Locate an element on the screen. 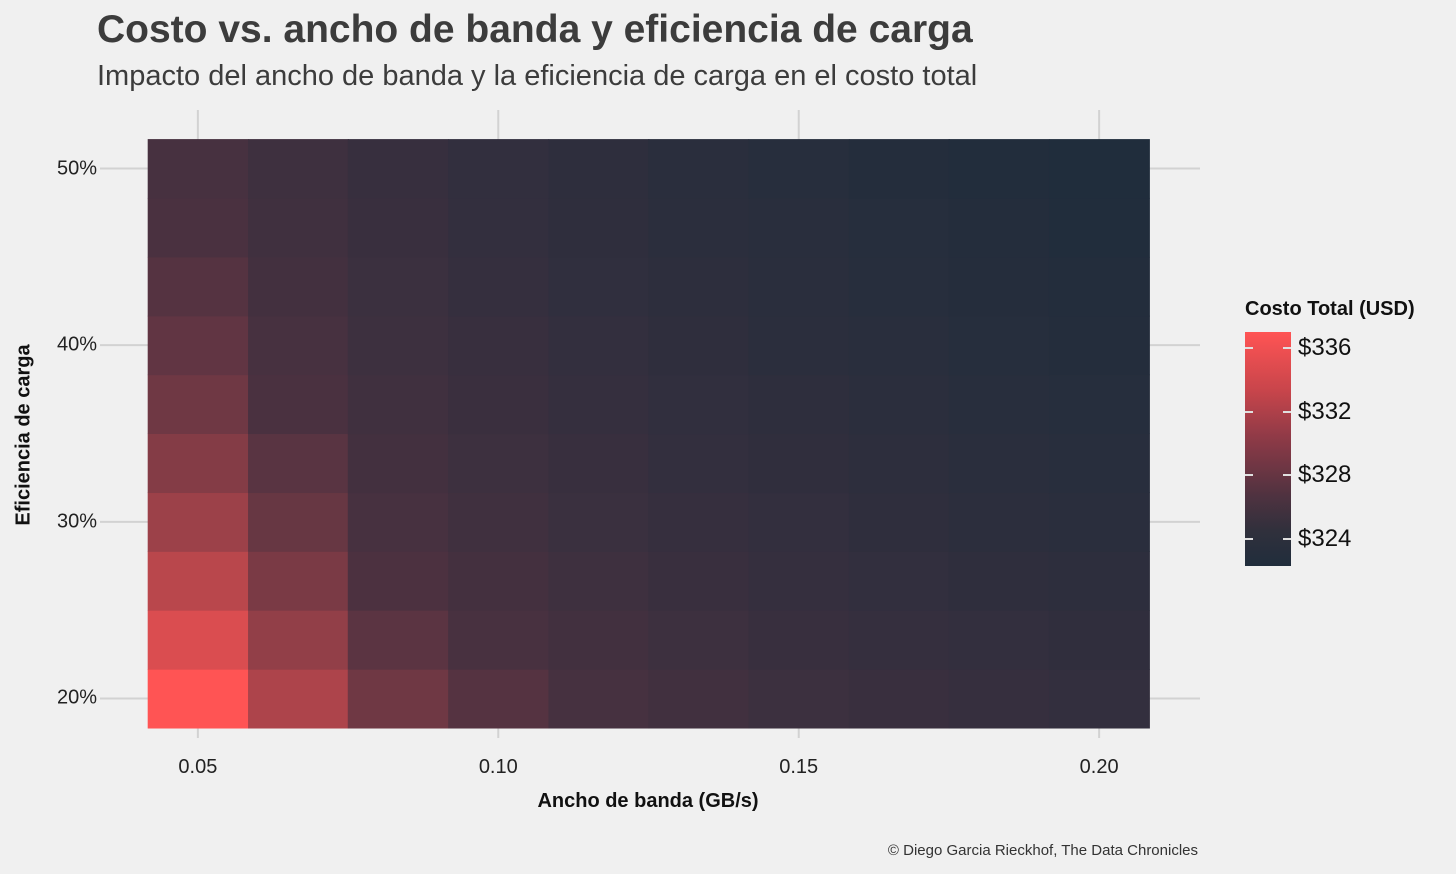  y-tick-label: 40% is located at coordinates (76, 344).